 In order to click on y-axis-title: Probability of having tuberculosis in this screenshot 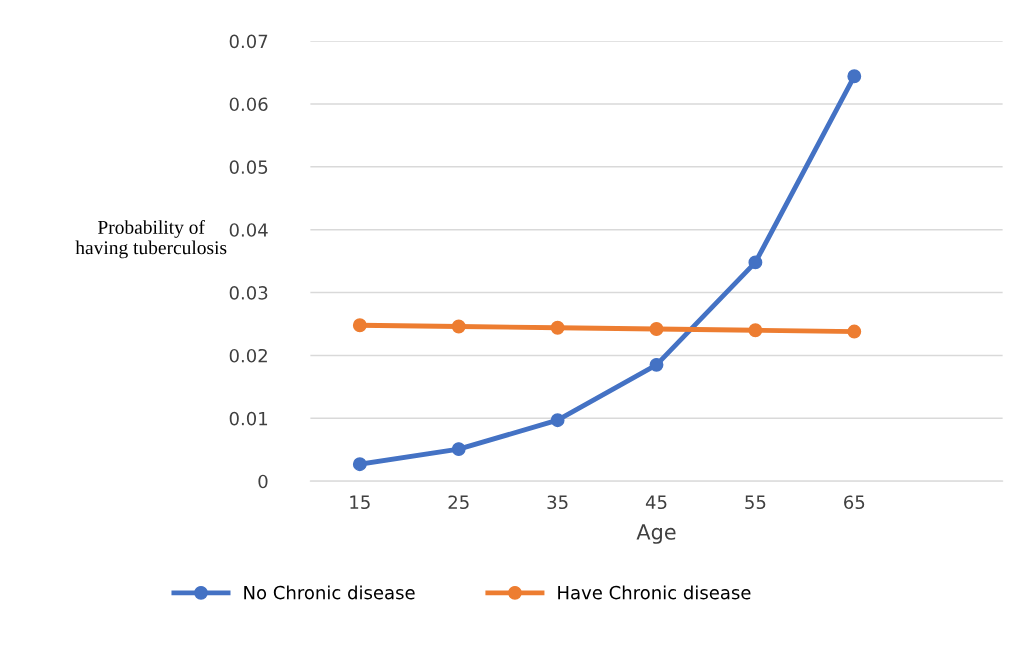, I will do `click(151, 239)`.